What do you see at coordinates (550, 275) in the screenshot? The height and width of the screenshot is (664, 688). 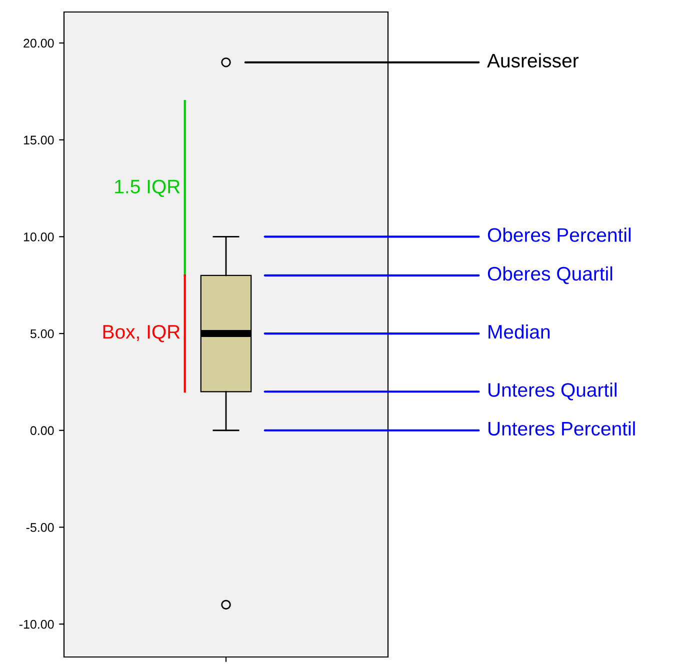 I see `text: Oberes Quartil` at bounding box center [550, 275].